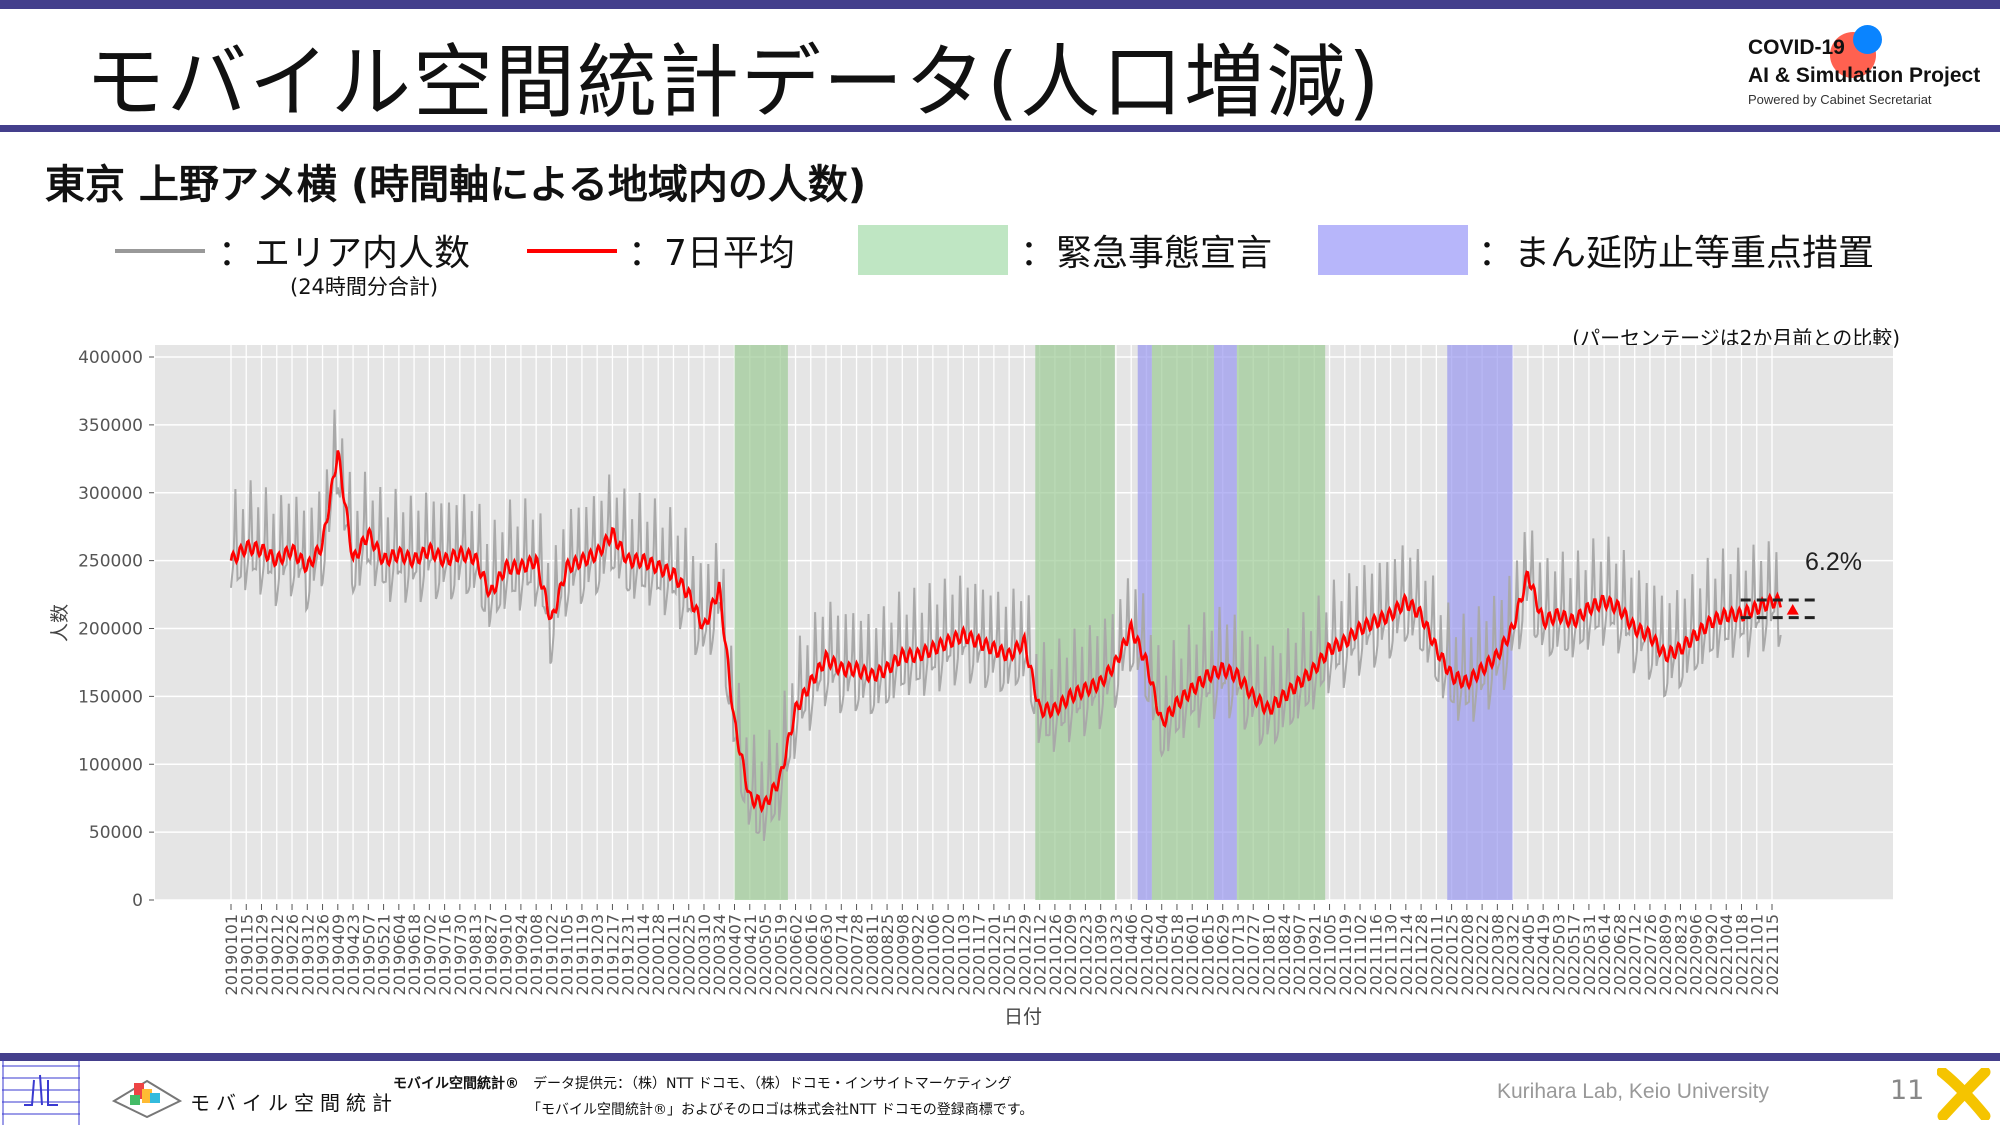 The image size is (2000, 1125). What do you see at coordinates (1840, 99) in the screenshot?
I see `logo-line3: Powered by Cabinet Secretariat` at bounding box center [1840, 99].